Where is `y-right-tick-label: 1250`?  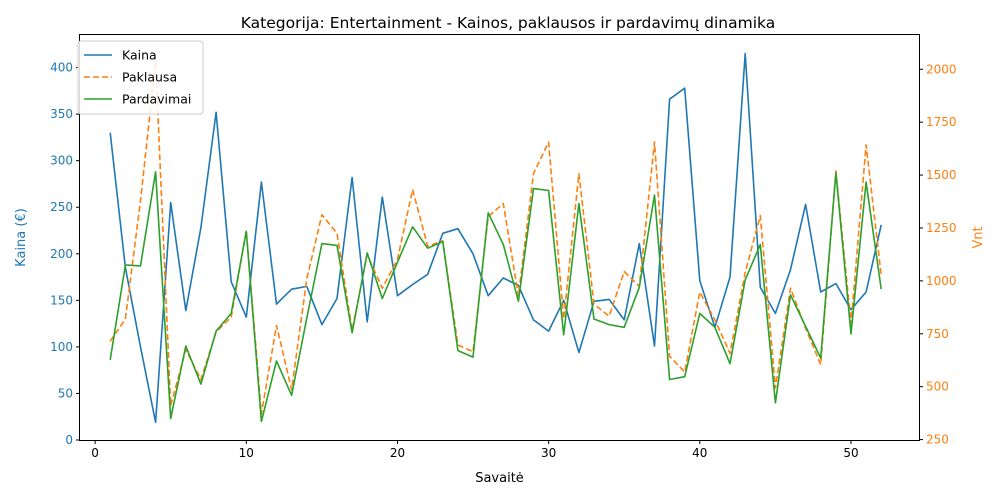 y-right-tick-label: 1250 is located at coordinates (941, 228).